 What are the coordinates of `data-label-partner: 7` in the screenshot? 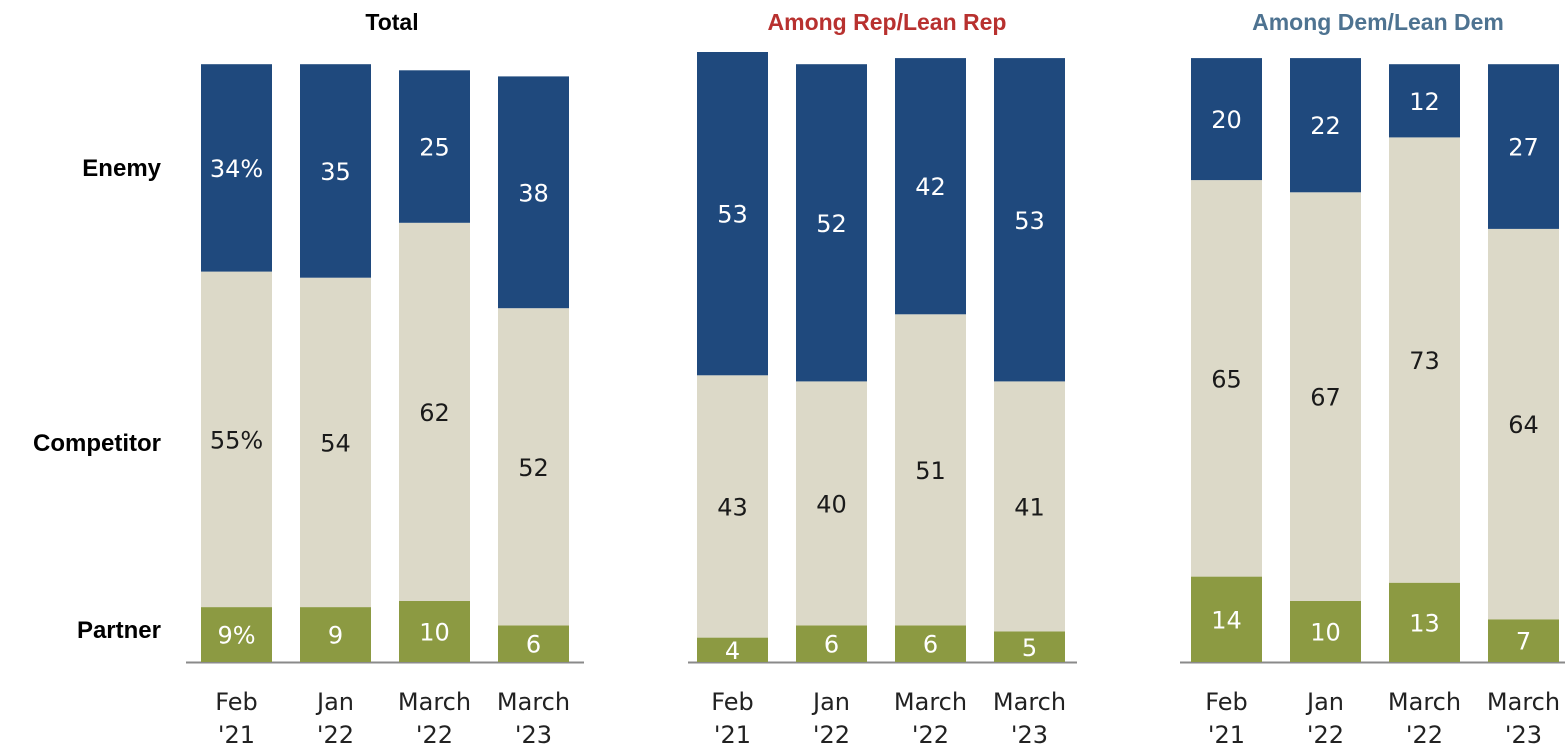 It's located at (1523, 642).